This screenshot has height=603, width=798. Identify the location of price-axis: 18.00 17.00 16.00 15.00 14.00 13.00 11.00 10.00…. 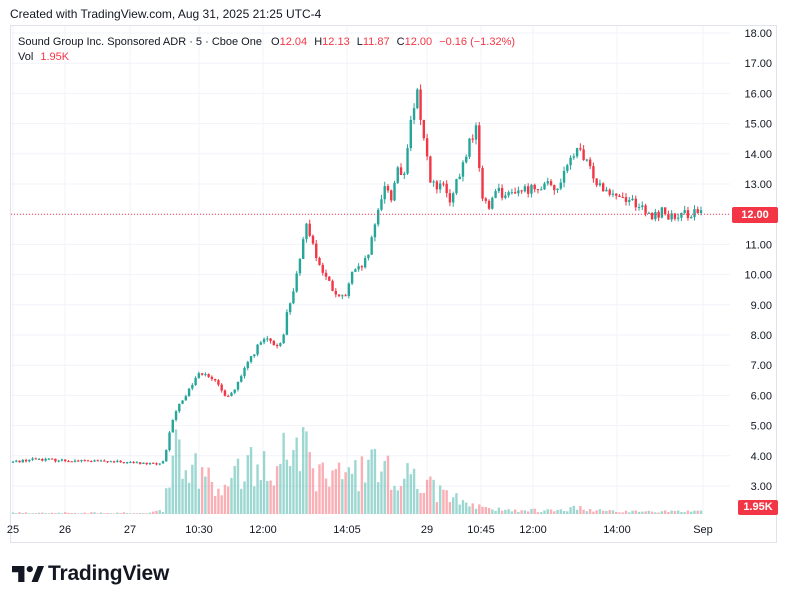
(758, 260).